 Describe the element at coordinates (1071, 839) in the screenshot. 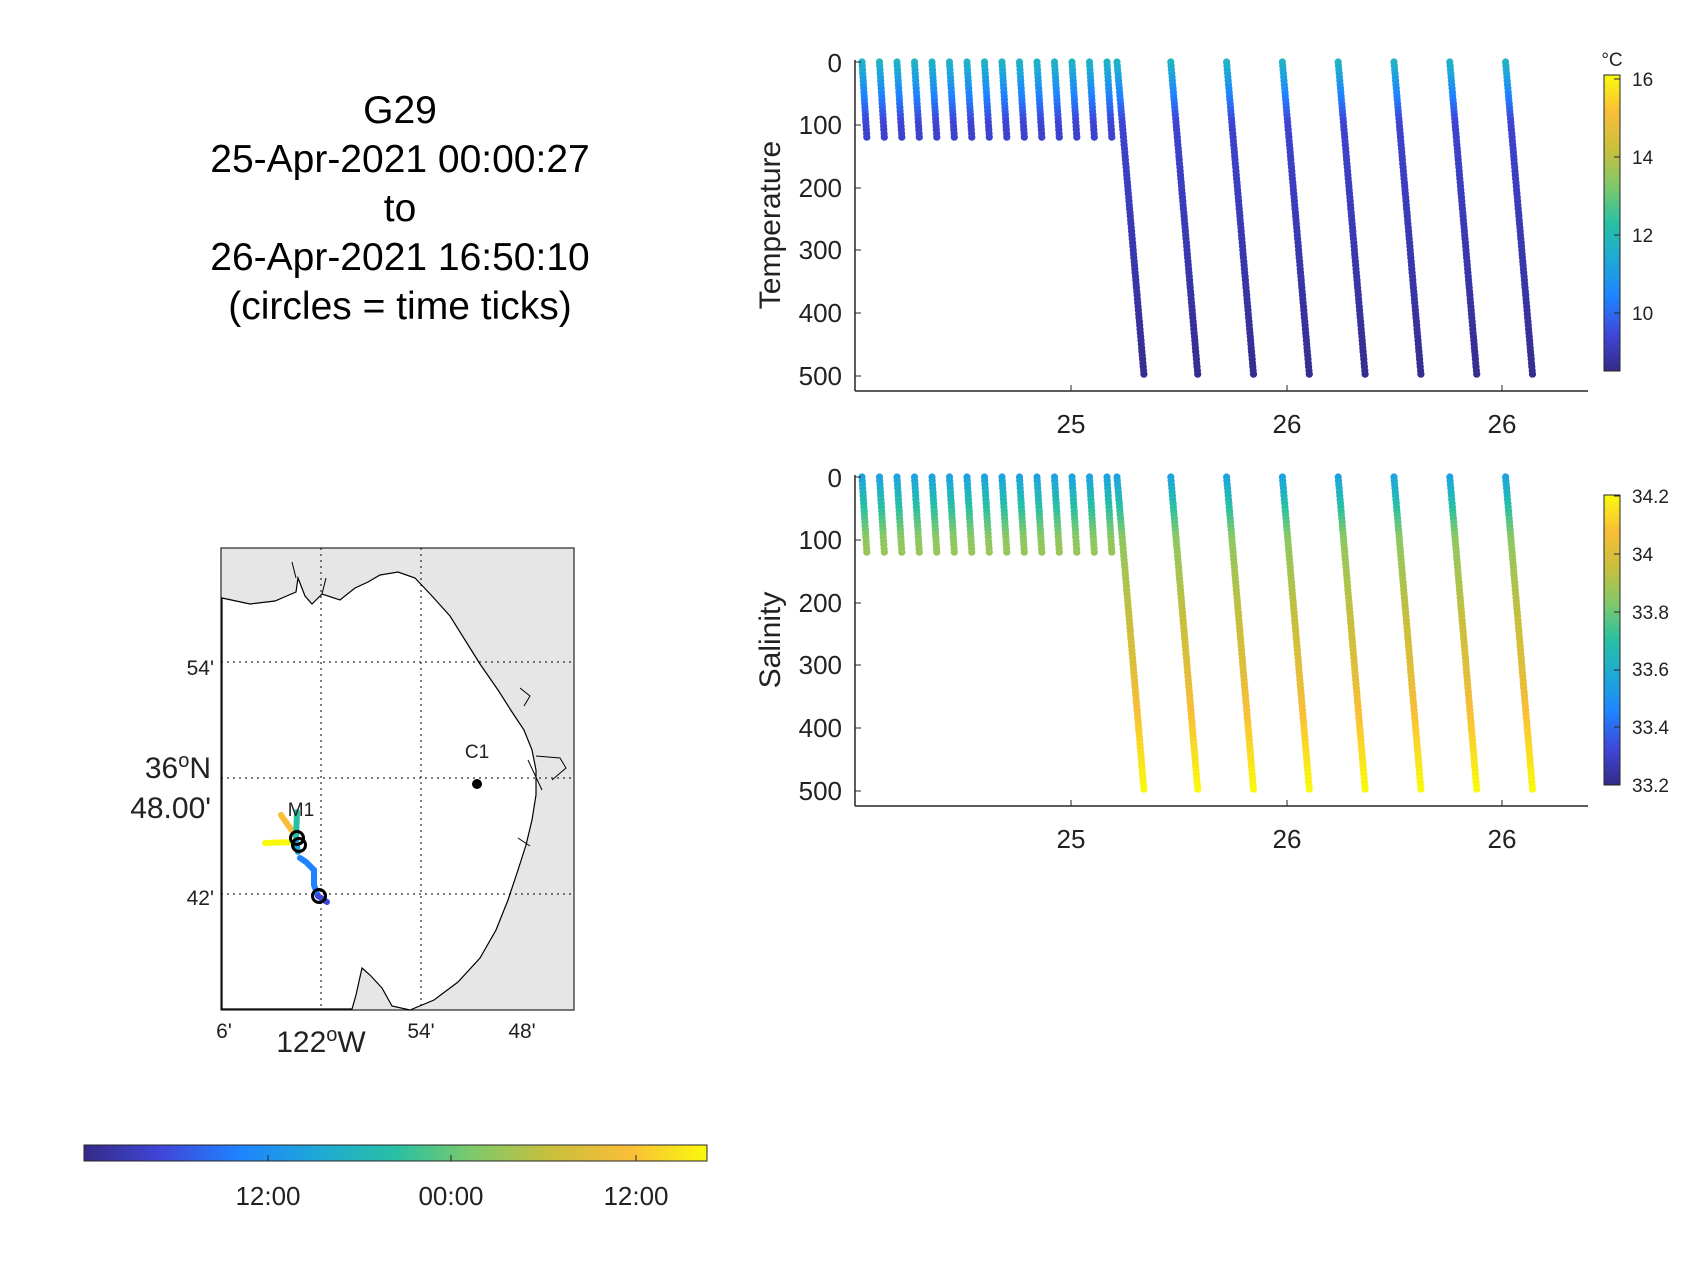

I see `salinity-x-tick-label: 25` at that location.